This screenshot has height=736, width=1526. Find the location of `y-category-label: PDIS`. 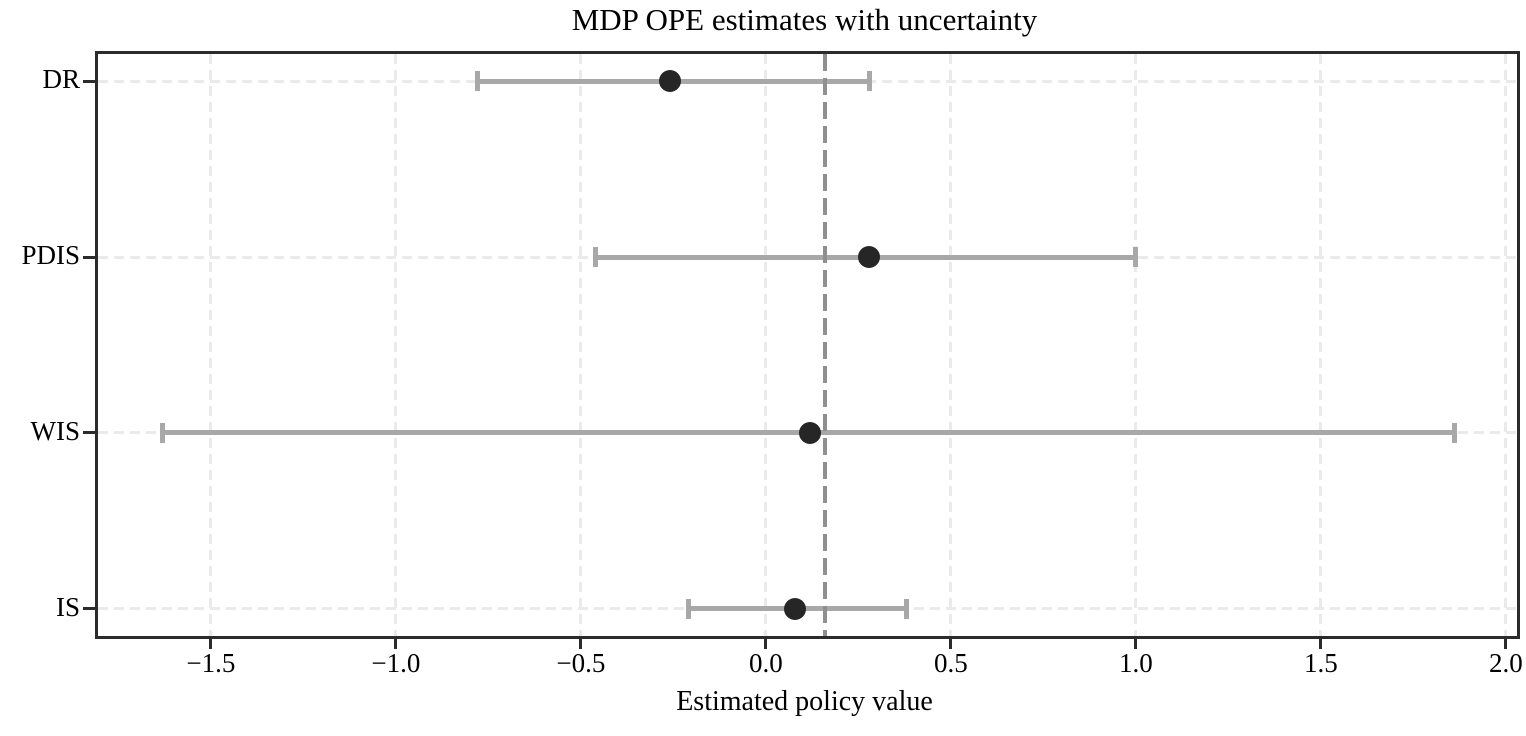

y-category-label: PDIS is located at coordinates (50, 255).